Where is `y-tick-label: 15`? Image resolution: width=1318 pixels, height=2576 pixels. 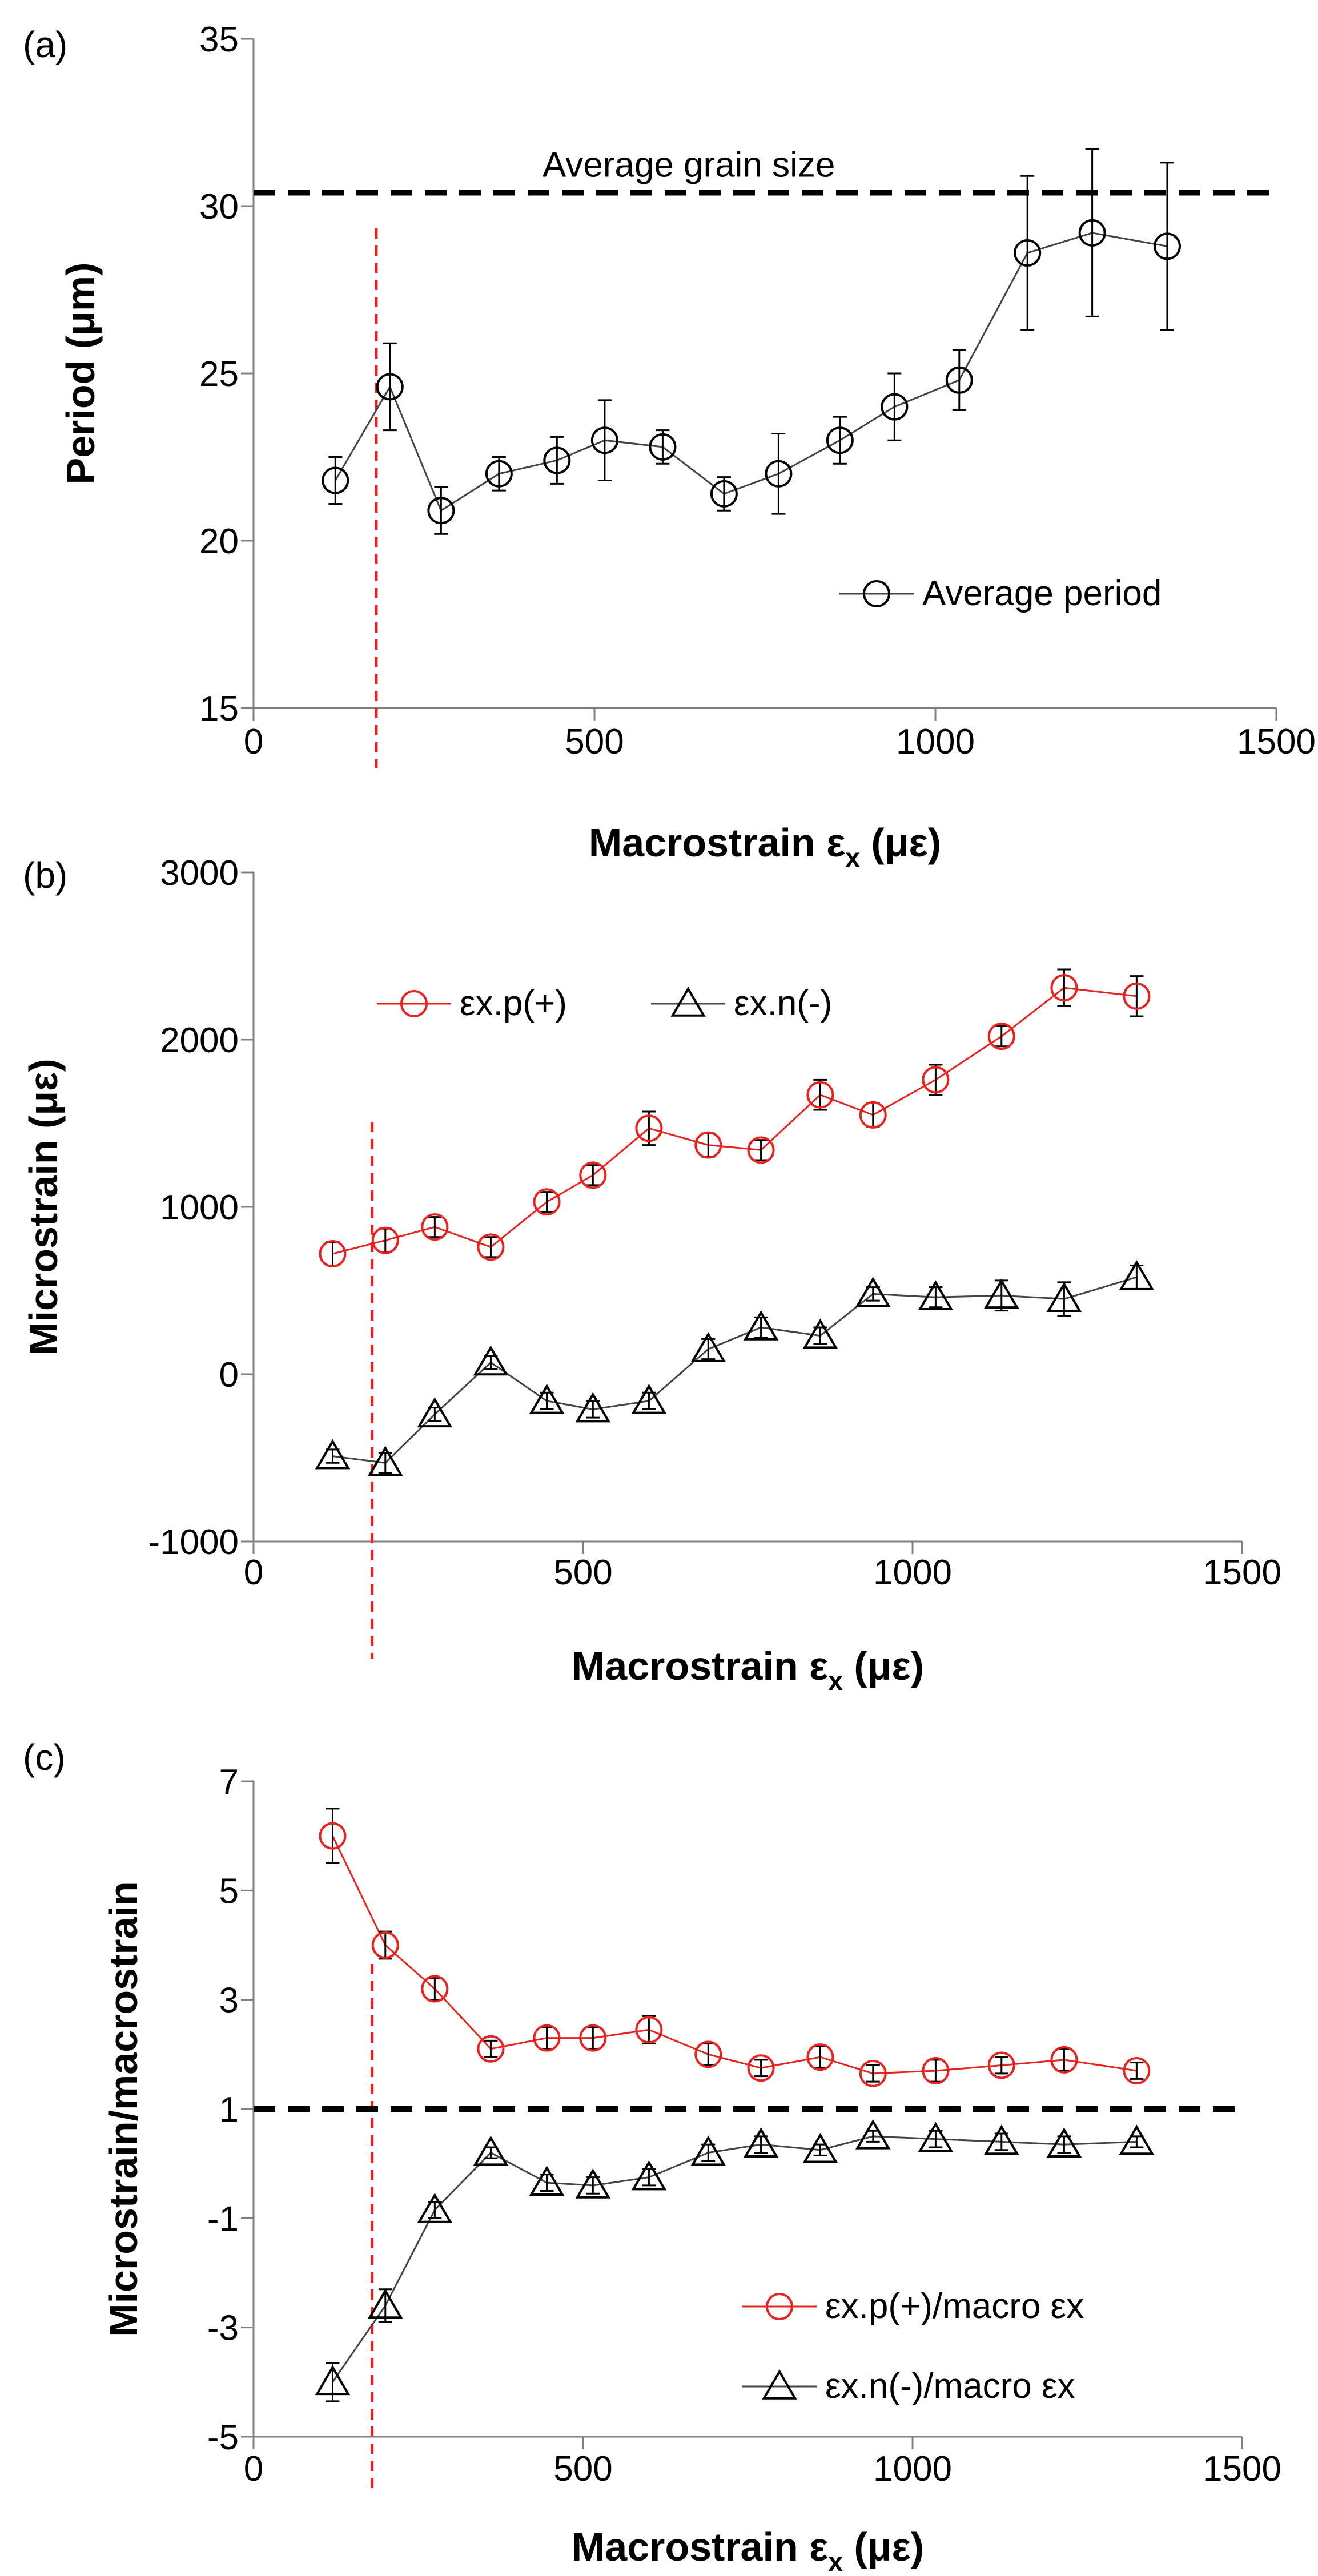
y-tick-label: 15 is located at coordinates (219, 708).